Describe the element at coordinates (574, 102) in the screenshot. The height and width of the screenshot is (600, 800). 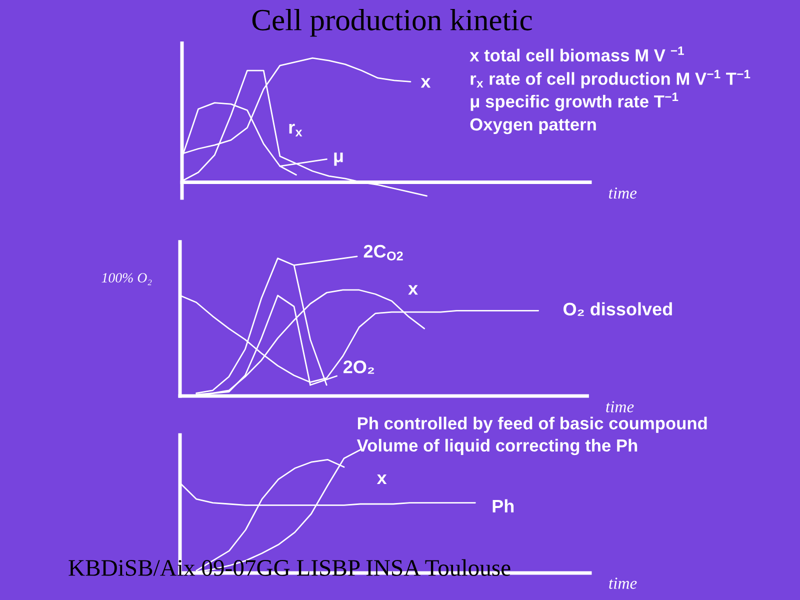
I see `annotation: μ specific growth rate T$^{−1}$` at that location.